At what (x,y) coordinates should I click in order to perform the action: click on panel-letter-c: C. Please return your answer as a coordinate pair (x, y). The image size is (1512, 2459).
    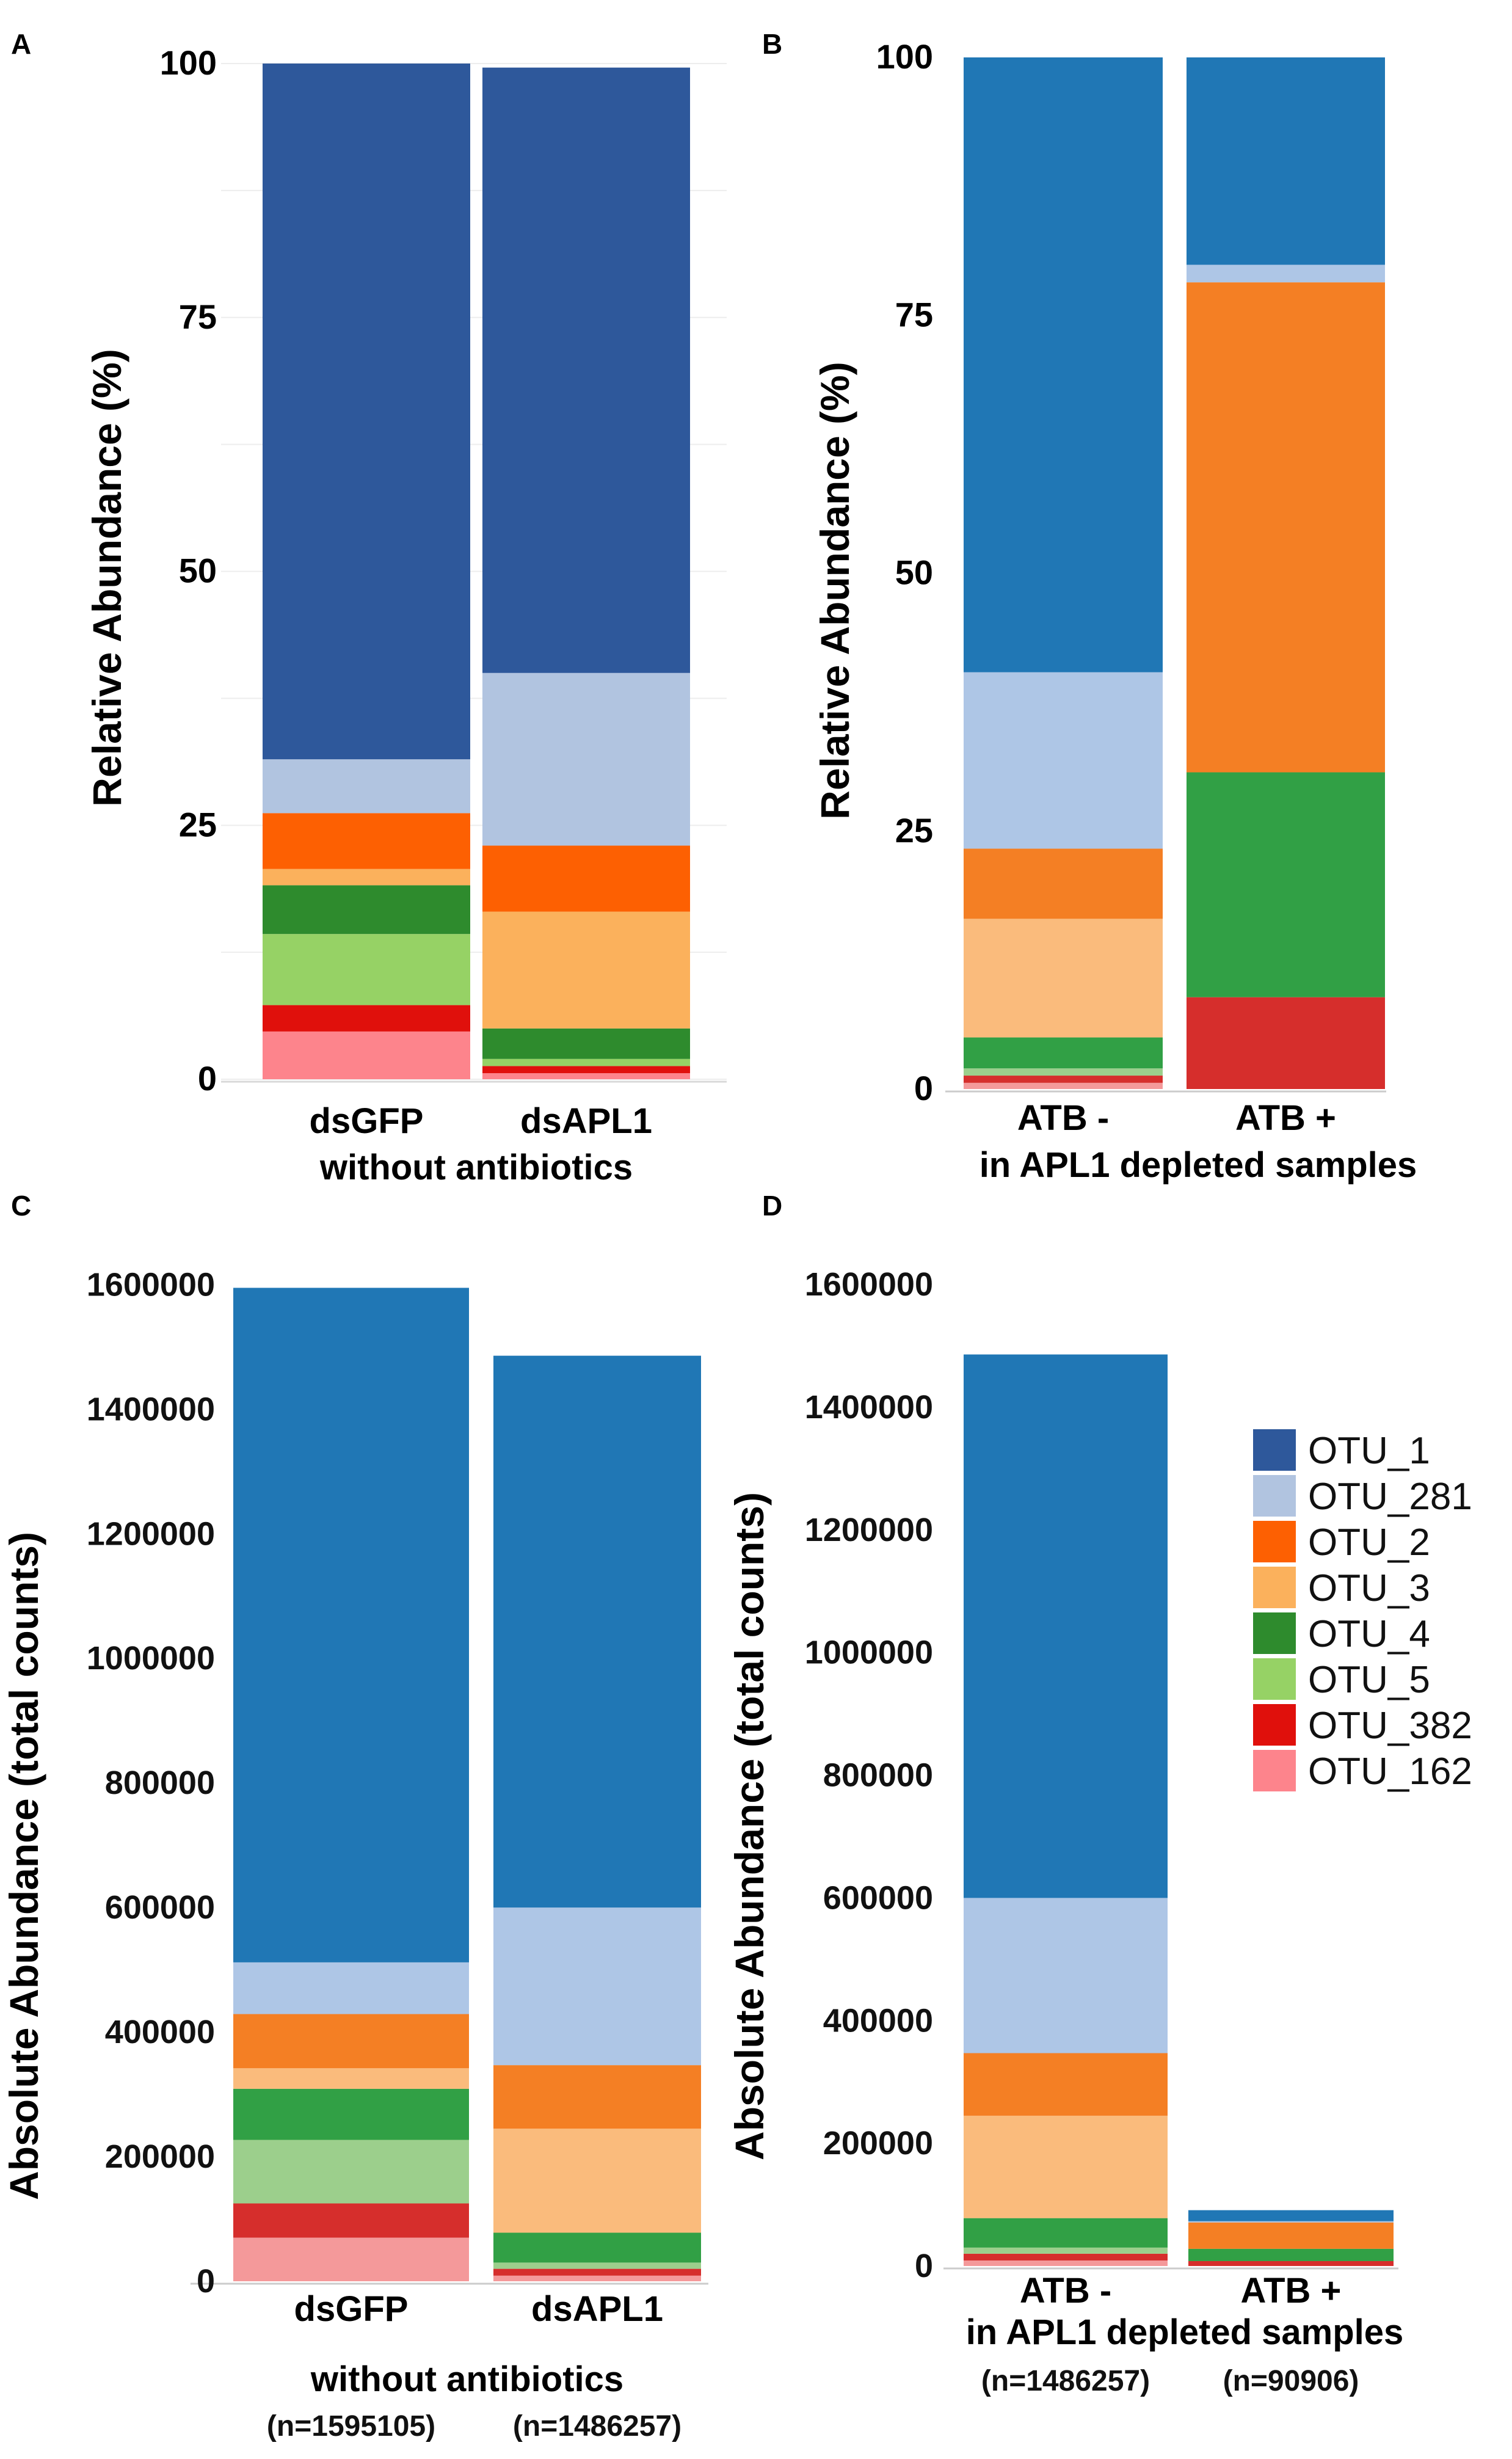
    Looking at the image, I should click on (21, 1206).